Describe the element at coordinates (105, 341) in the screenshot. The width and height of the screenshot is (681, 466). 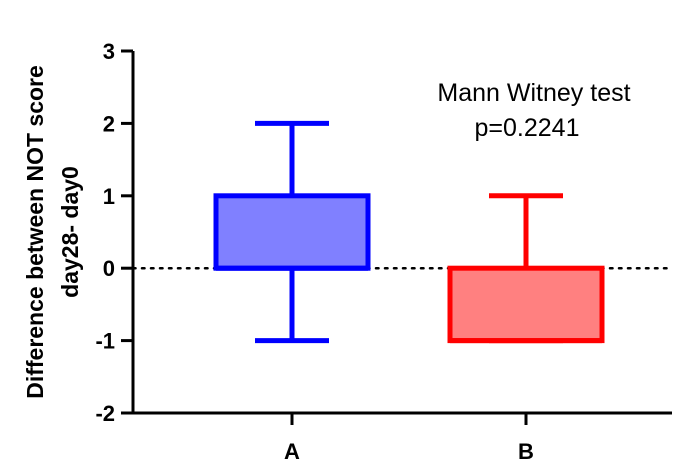
I see `y-tick-label: -1` at that location.